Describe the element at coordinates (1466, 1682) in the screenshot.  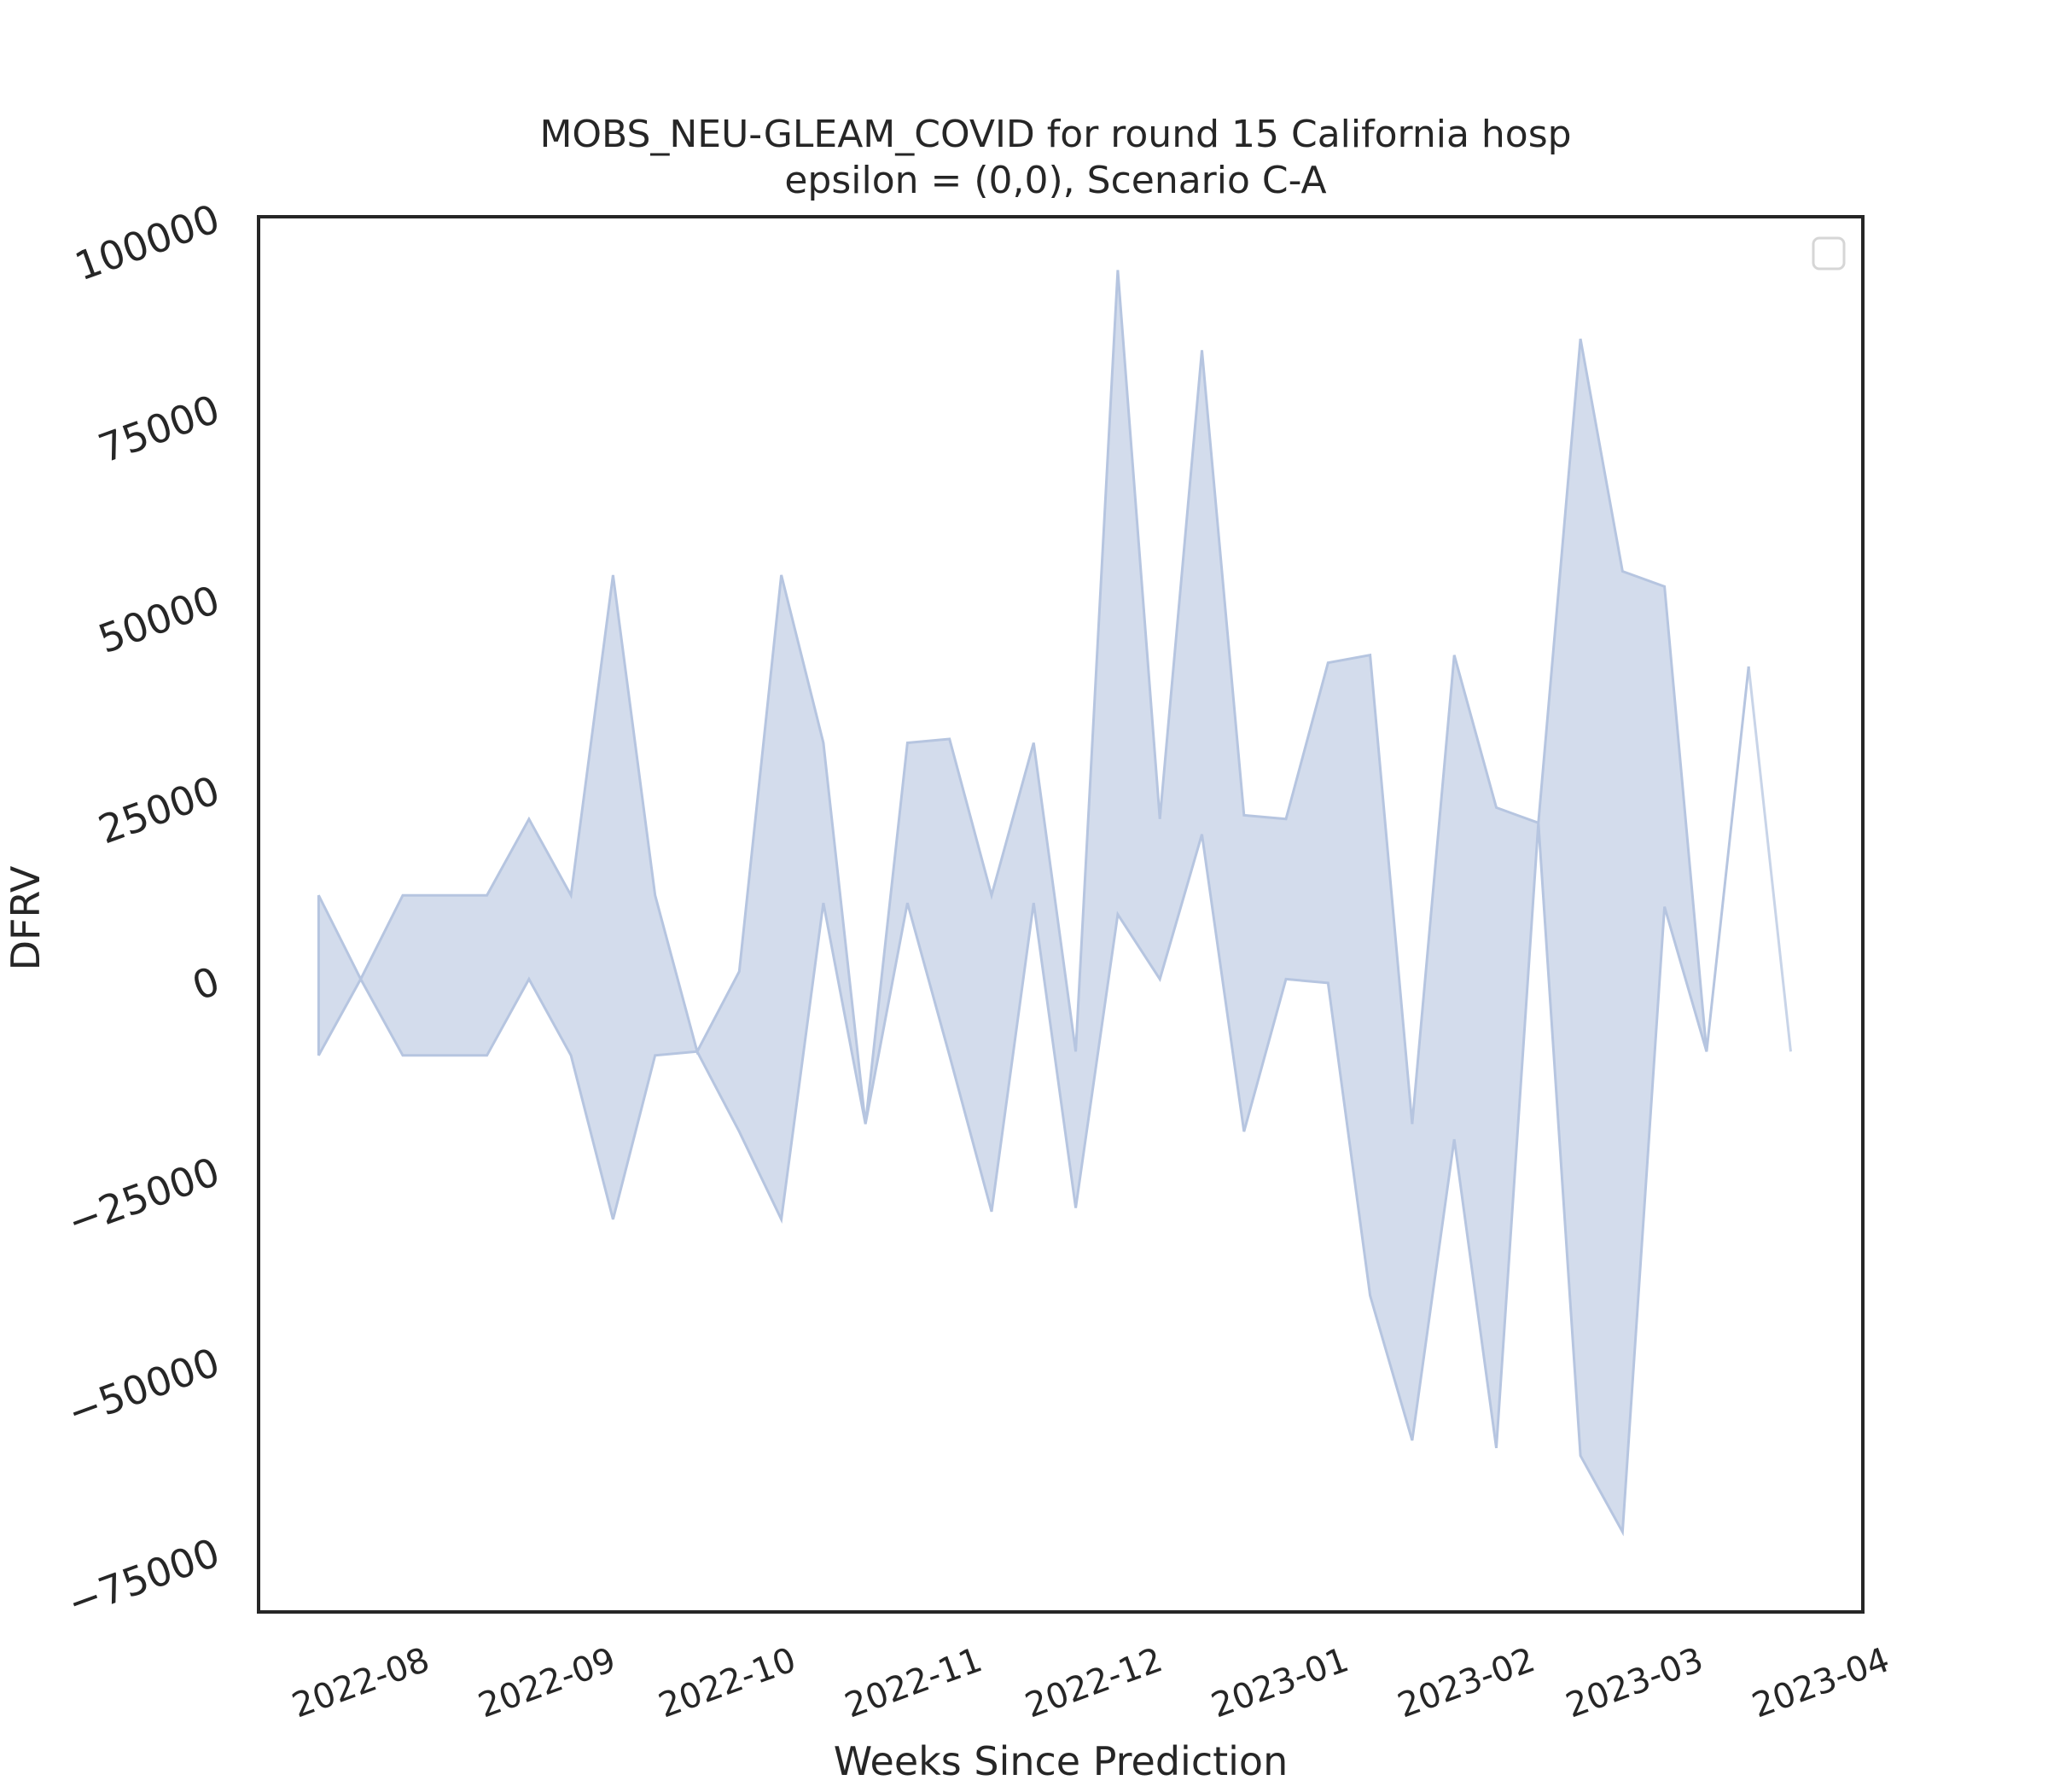
I see `x-tick-label: 2023-02` at that location.